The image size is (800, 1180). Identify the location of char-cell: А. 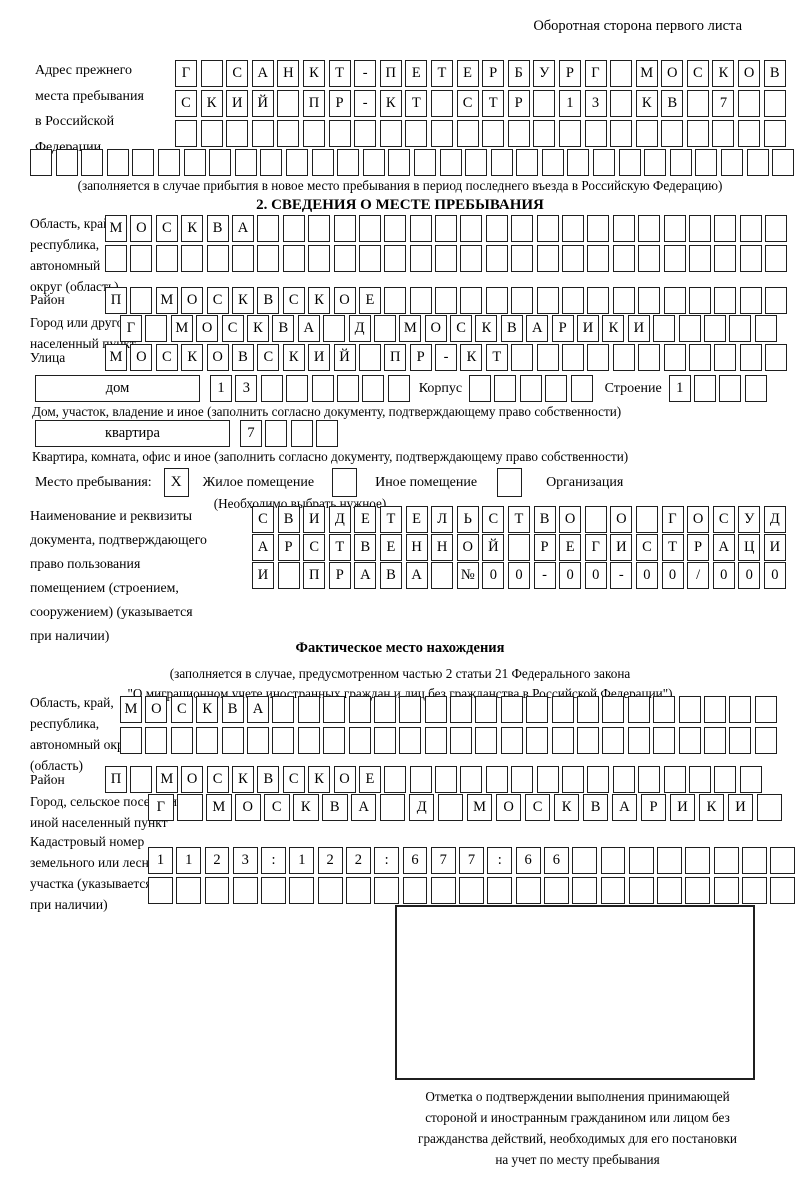
(624, 807).